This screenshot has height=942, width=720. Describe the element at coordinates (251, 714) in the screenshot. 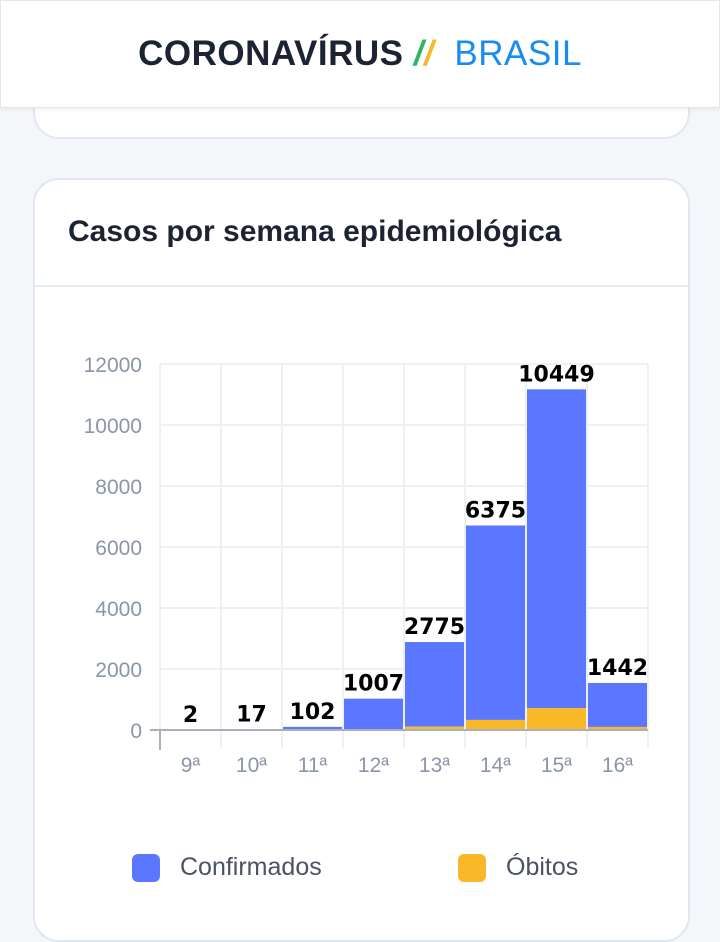

I see `data-label: 17` at that location.